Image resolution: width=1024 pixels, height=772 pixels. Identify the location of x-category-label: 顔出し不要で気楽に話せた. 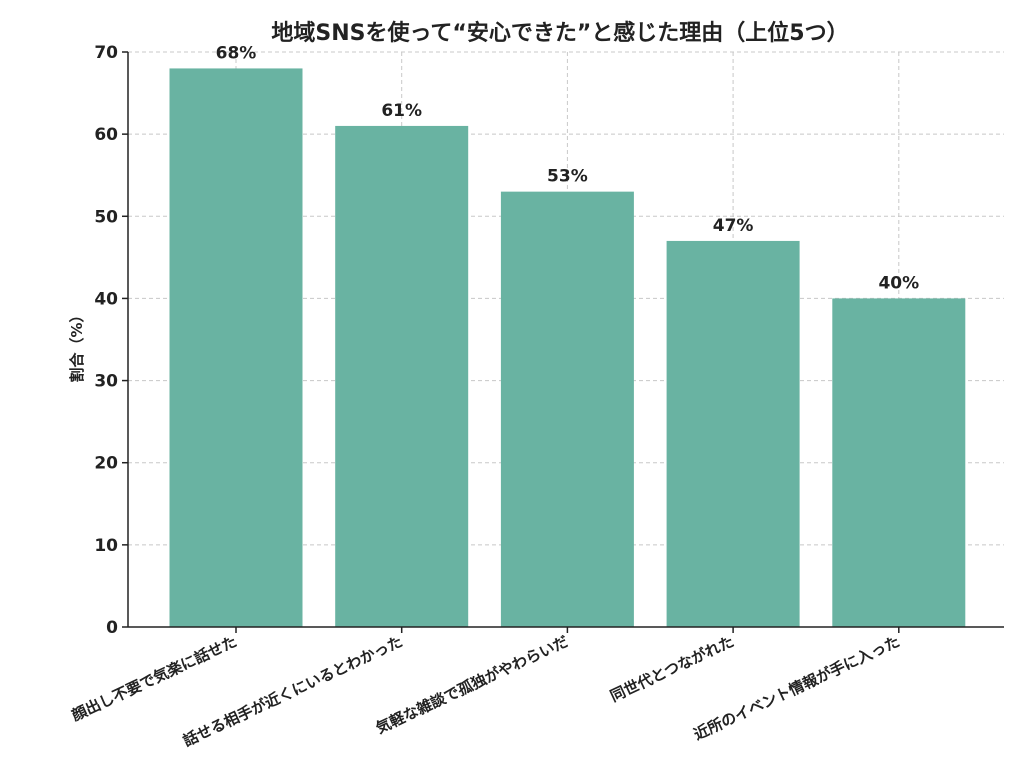
(154, 678).